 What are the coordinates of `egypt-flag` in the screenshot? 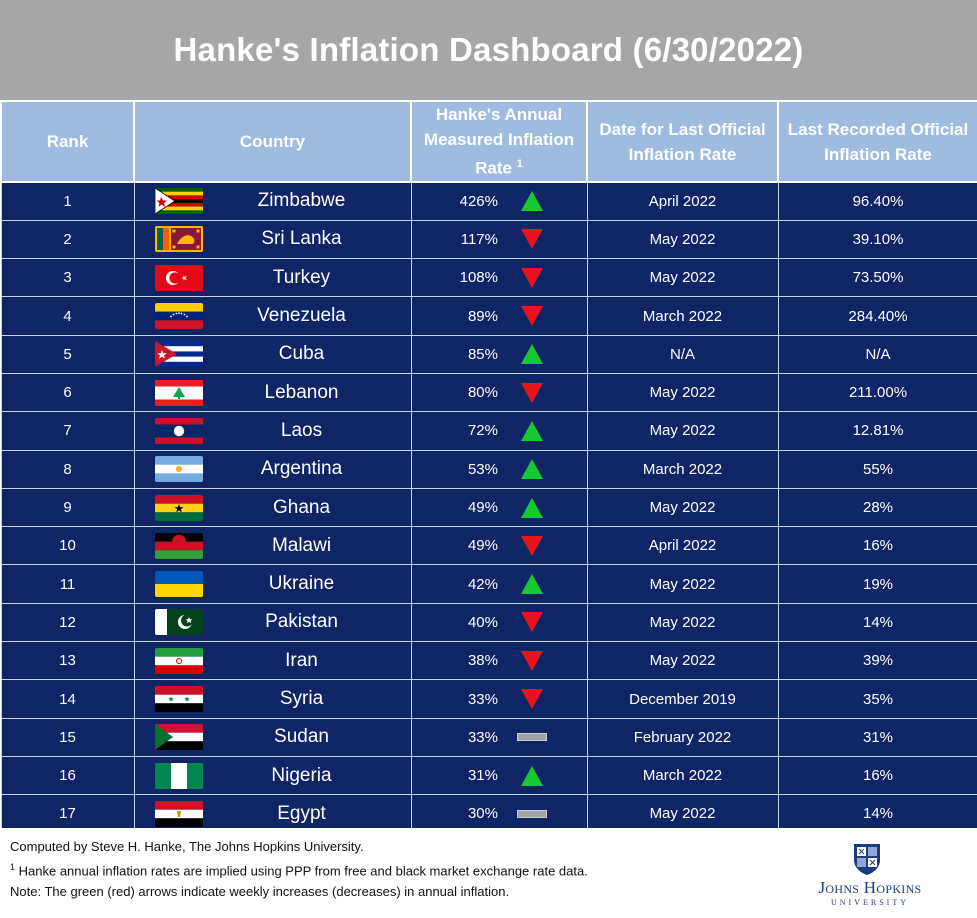 It's located at (178, 813).